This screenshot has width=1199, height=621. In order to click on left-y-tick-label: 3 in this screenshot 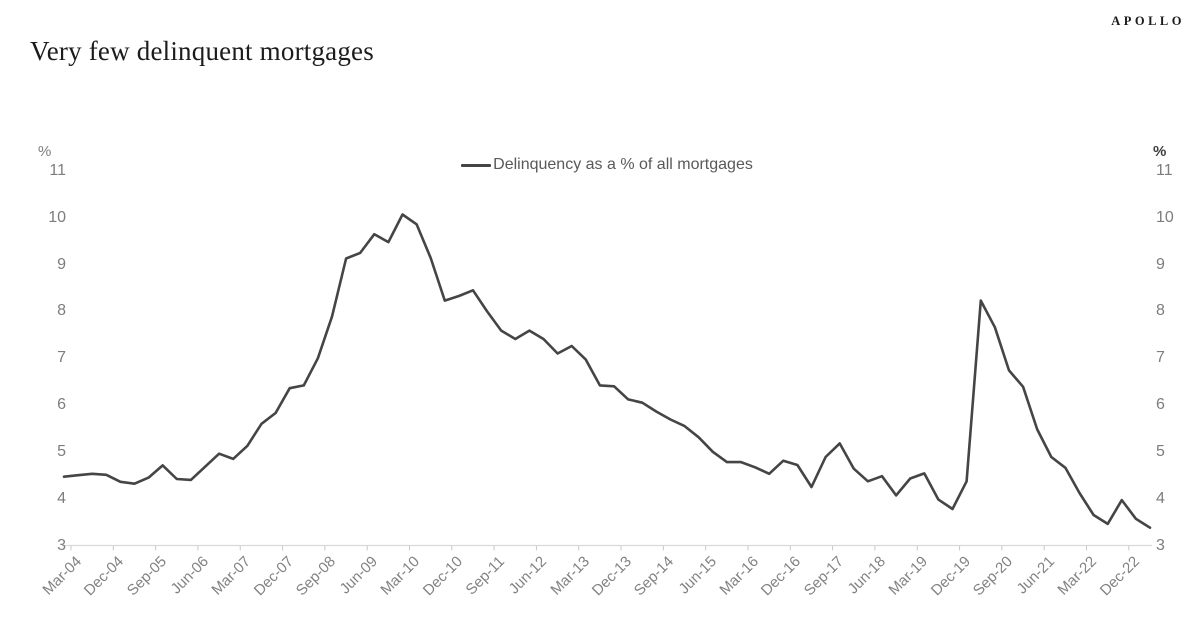, I will do `click(61, 545)`.